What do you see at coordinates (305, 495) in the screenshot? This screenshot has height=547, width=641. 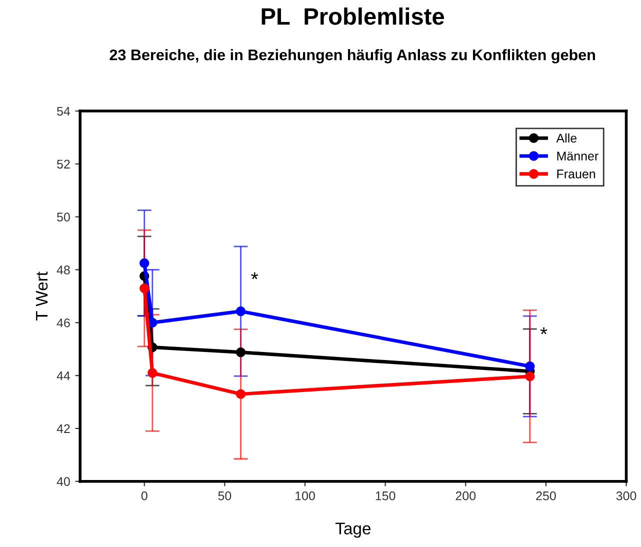 I see `x-tick-label: 100` at bounding box center [305, 495].